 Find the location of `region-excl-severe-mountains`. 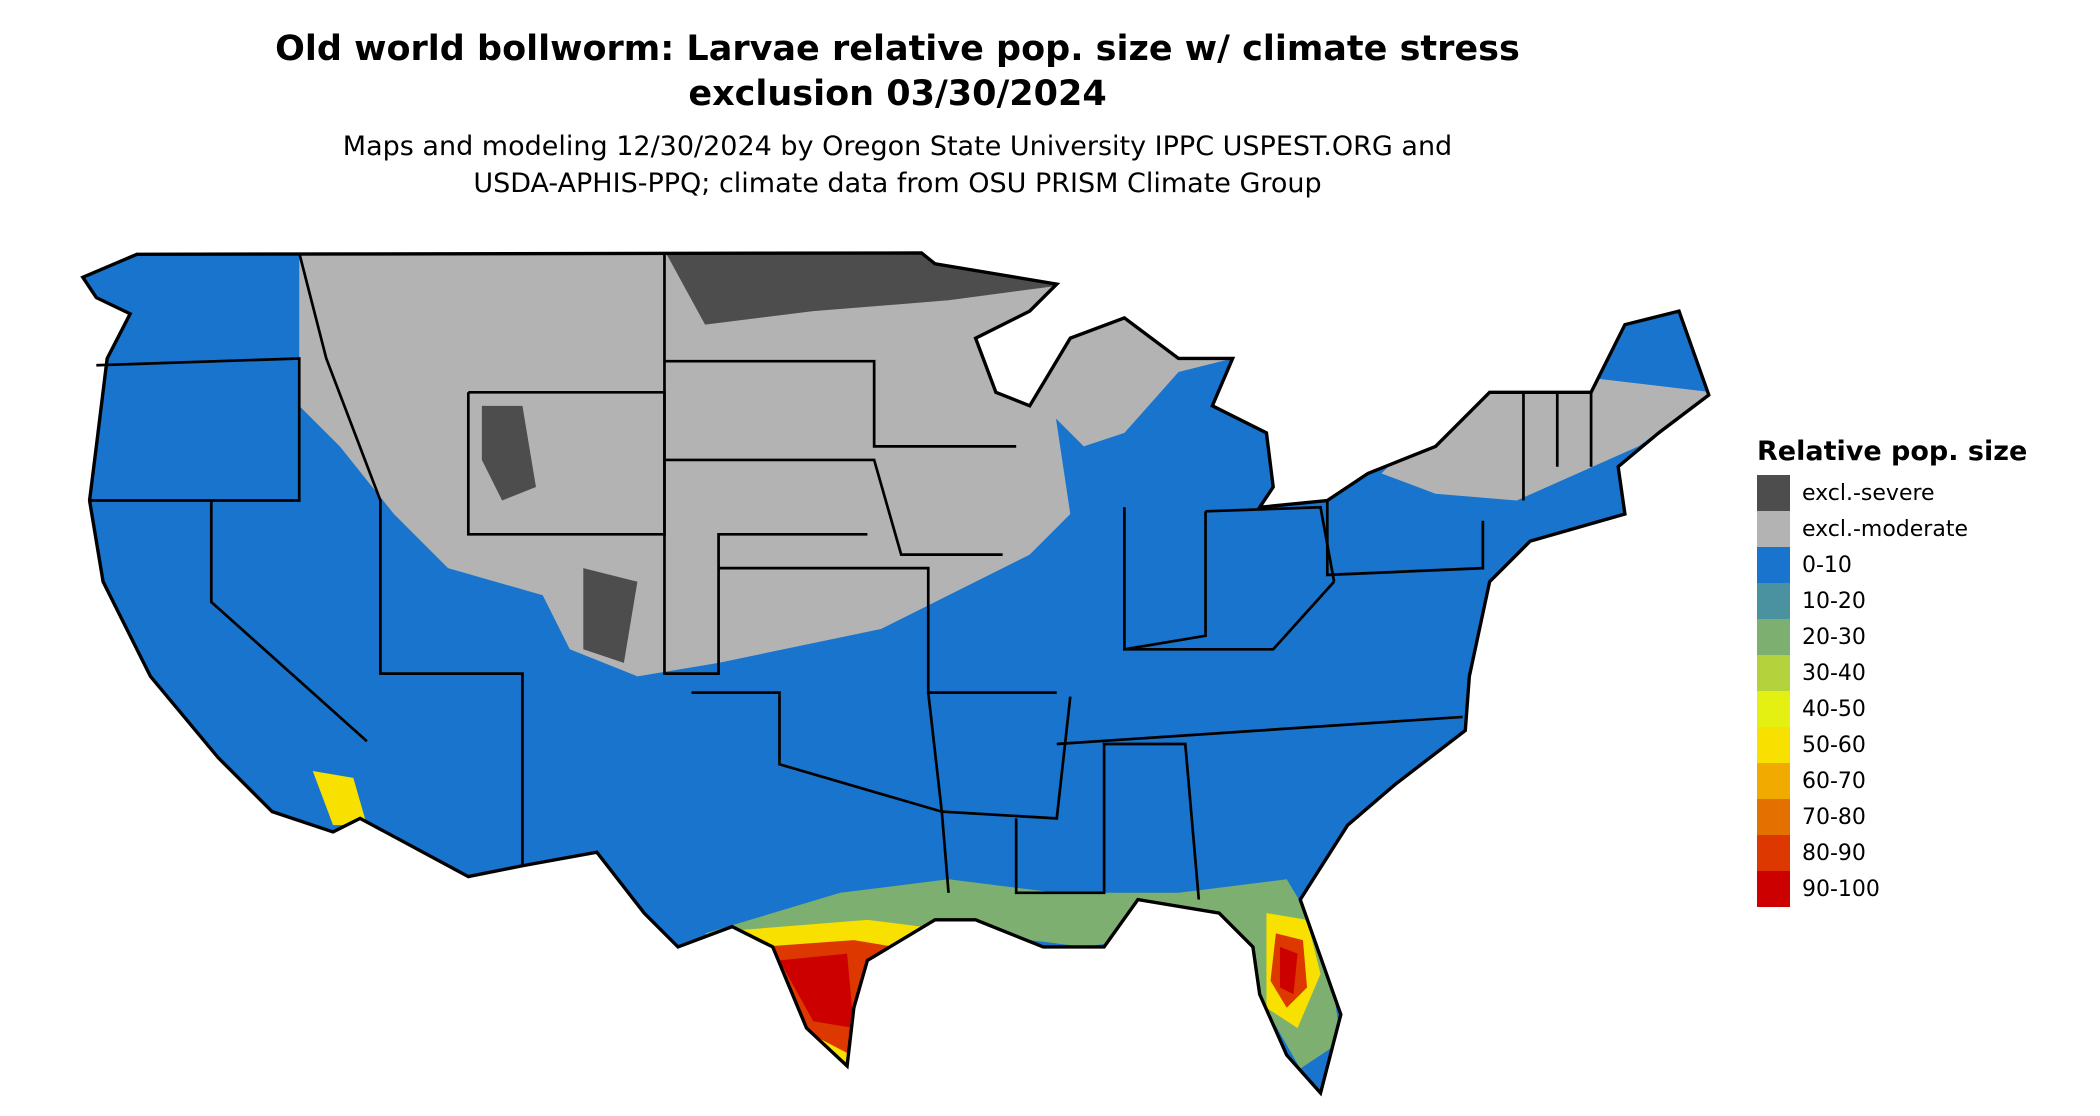

region-excl-severe-mountains is located at coordinates (559, 534).